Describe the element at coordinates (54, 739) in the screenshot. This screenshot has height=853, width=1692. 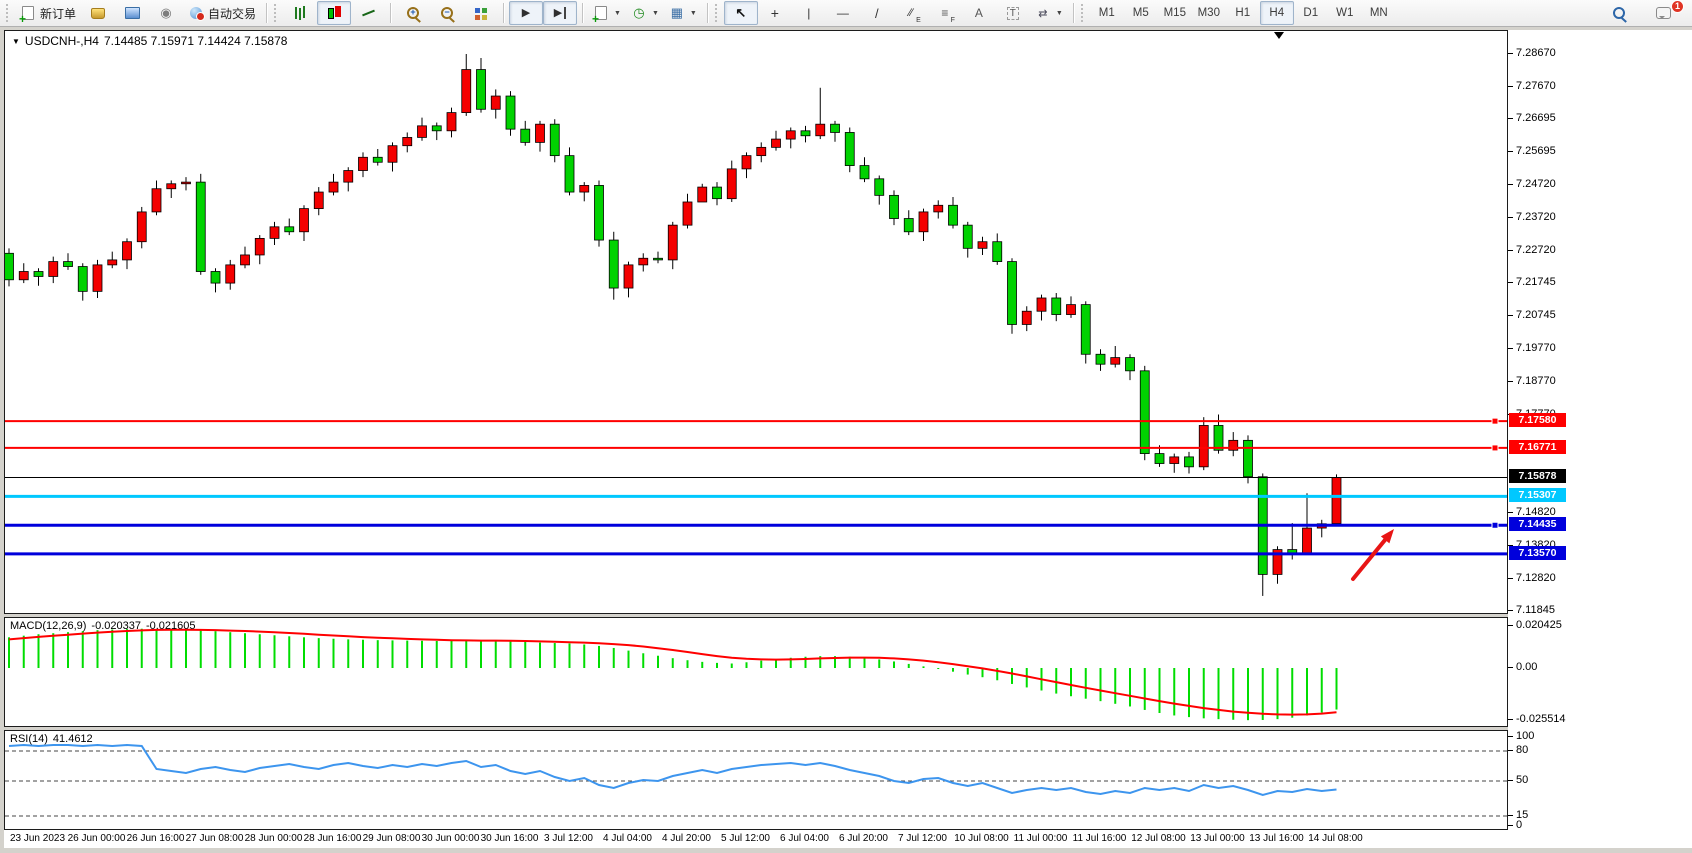
I see `rsi-label: RSI(14) 41.4612` at that location.